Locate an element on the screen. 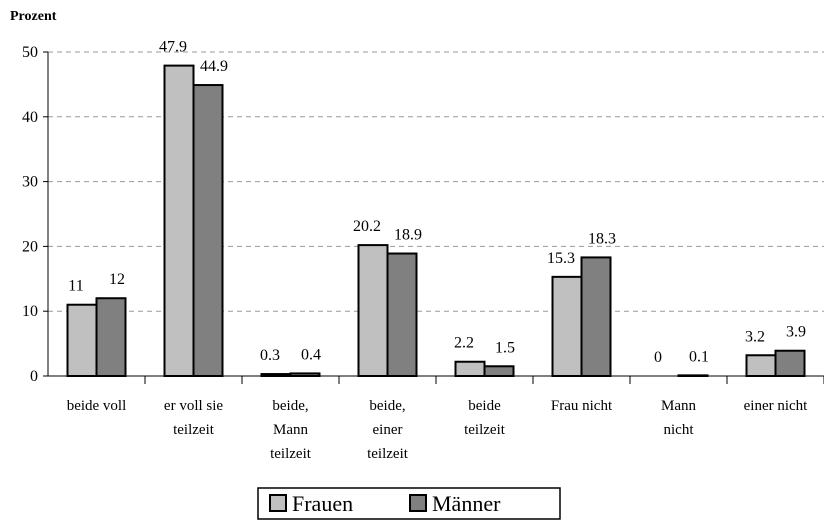 The image size is (824, 520). value-label: 0.3 is located at coordinates (270, 355).